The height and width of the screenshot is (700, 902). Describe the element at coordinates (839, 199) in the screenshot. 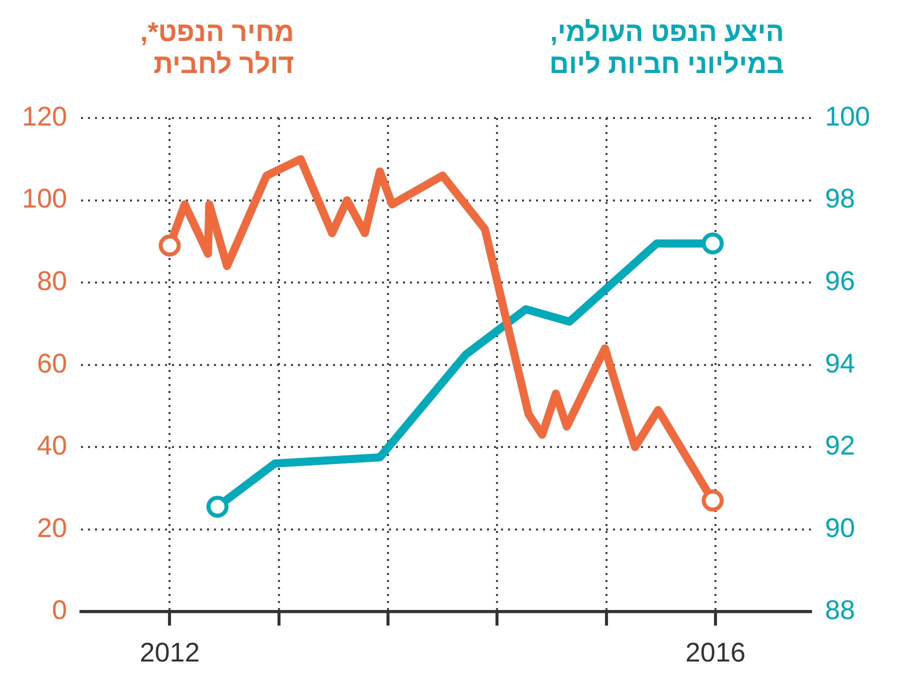

I see `y2-tick-label: 98` at that location.